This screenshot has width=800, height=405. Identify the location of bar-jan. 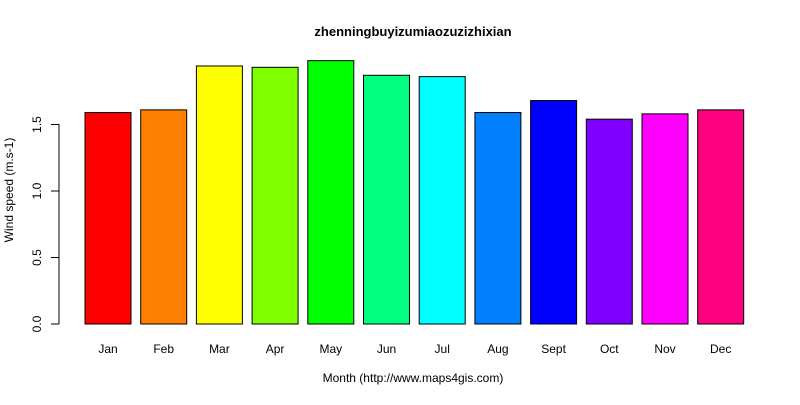
(108, 218).